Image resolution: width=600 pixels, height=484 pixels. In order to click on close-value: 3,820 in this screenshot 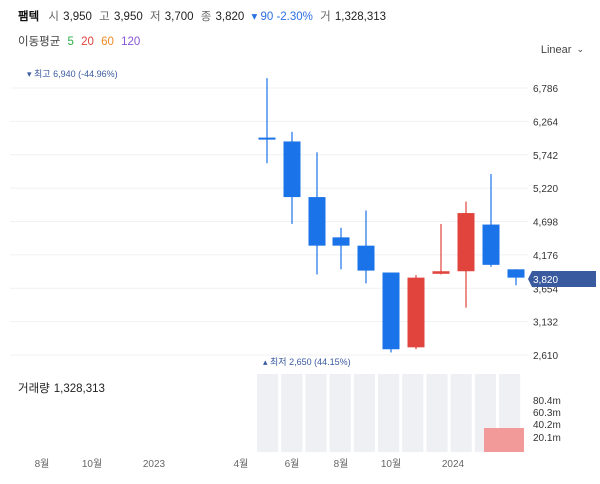, I will do `click(230, 17)`.